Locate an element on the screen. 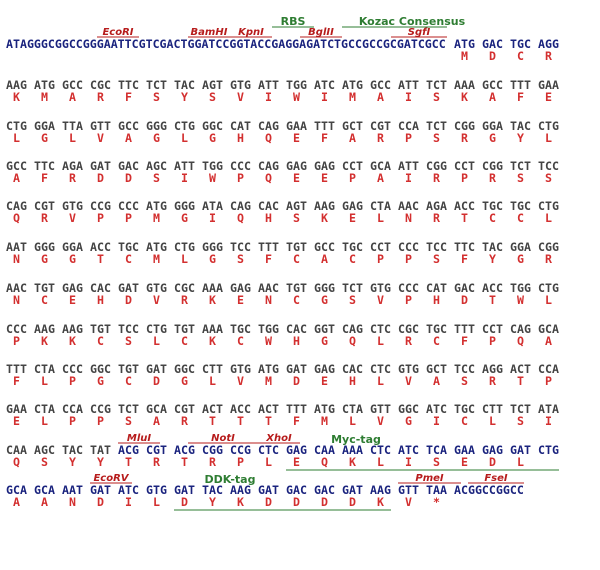 The height and width of the screenshot is (570, 600). codon: ATT is located at coordinates (268, 85).